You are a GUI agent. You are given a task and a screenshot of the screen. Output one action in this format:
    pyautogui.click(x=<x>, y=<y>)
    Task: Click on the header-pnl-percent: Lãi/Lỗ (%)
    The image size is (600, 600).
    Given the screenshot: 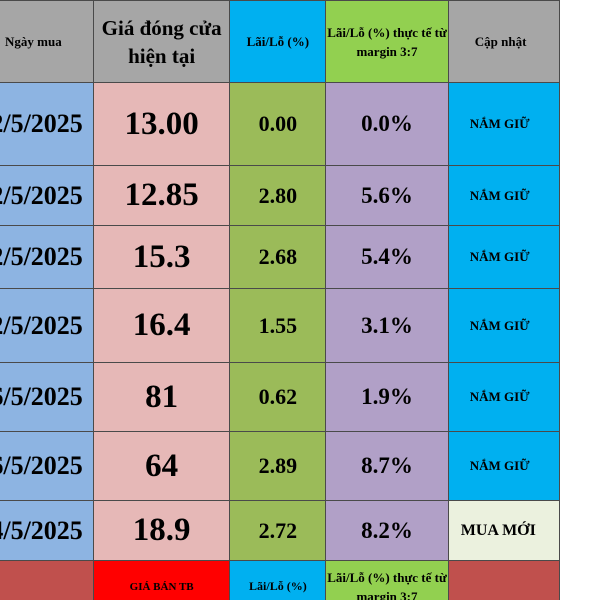 What is the action you would take?
    pyautogui.click(x=278, y=41)
    